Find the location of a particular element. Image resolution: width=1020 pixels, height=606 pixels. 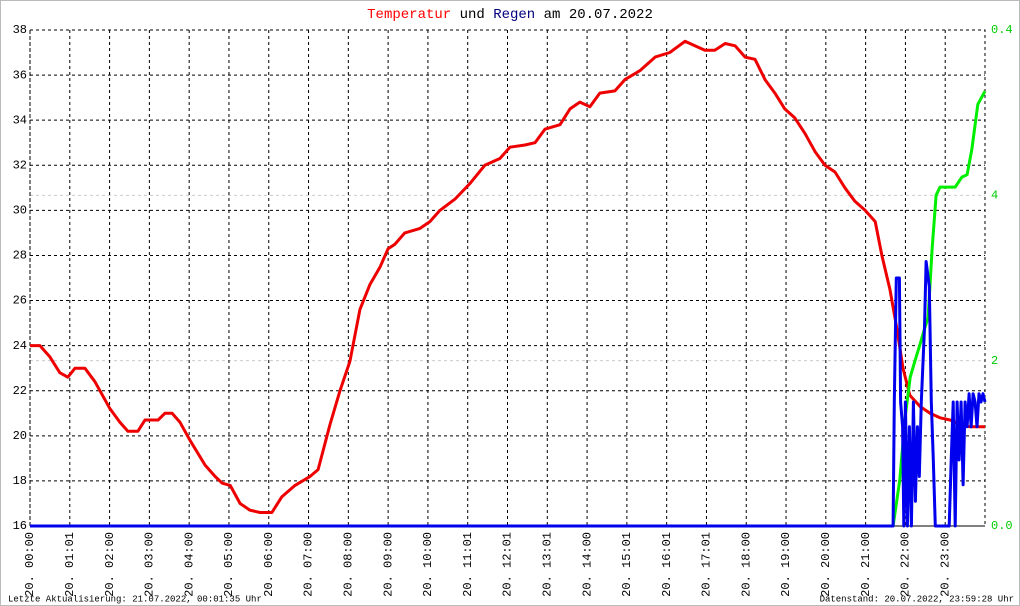

x-tick-label: 20. 13:01 is located at coordinates (547, 564).